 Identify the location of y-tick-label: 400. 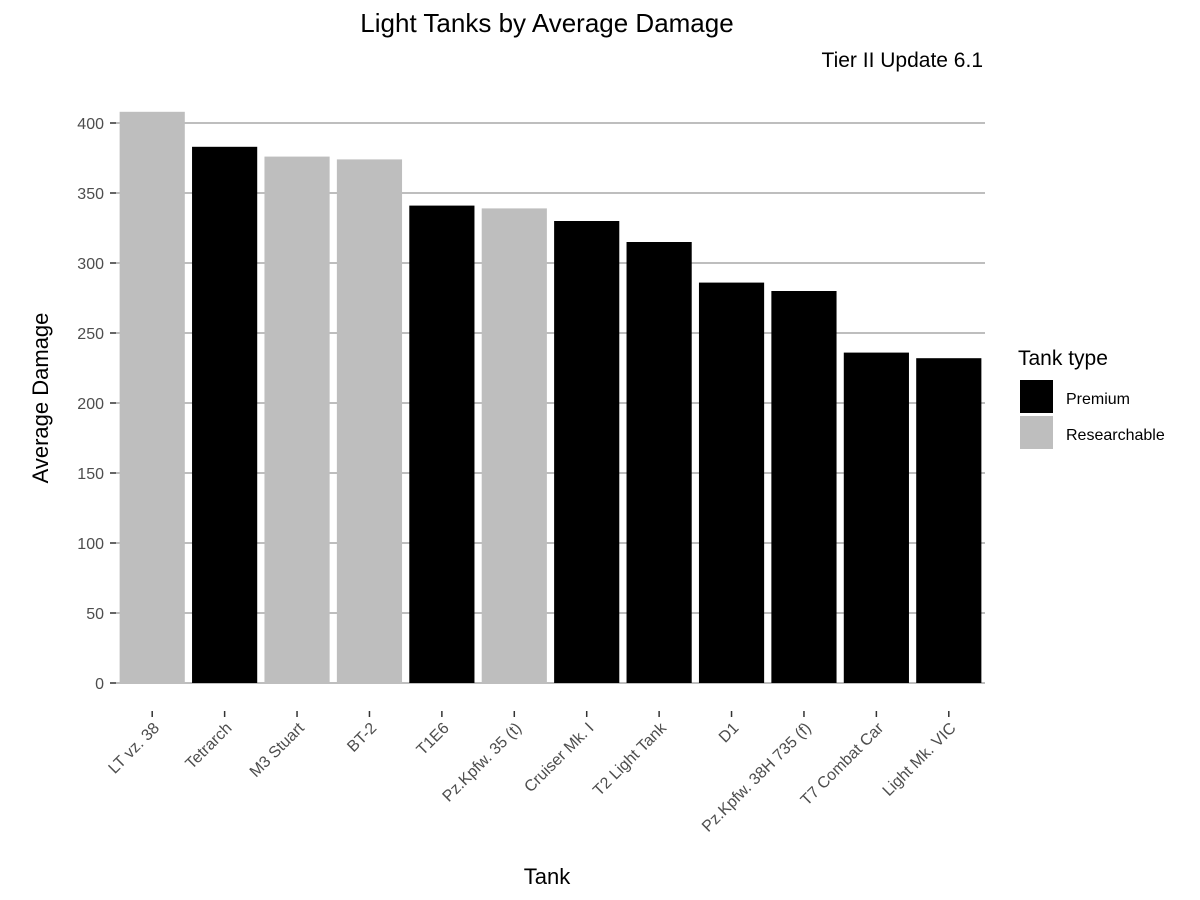
(90, 124).